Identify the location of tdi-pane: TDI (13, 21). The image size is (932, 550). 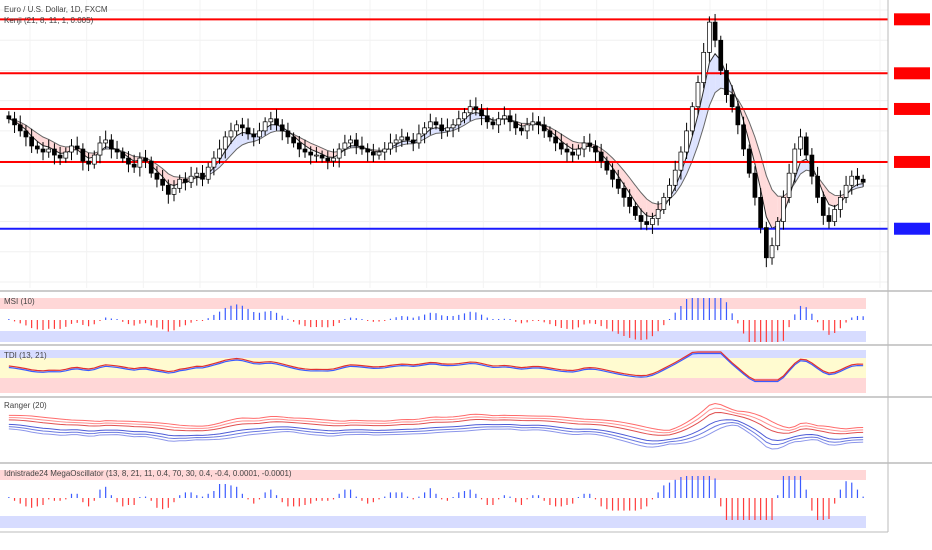
(433, 371).